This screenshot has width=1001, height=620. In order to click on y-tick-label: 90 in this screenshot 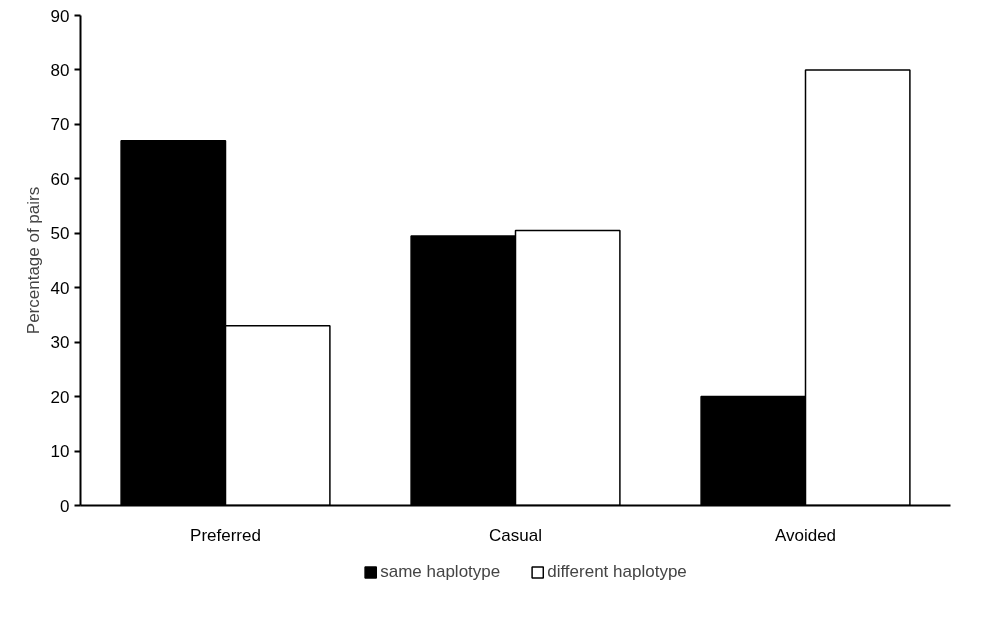, I will do `click(60, 16)`.